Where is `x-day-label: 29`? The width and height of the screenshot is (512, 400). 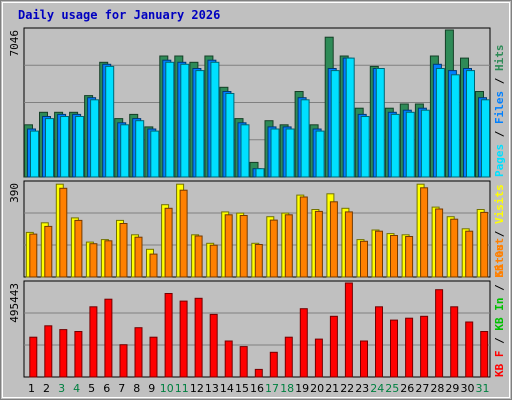
x-day-label: 29 is located at coordinates (452, 388).